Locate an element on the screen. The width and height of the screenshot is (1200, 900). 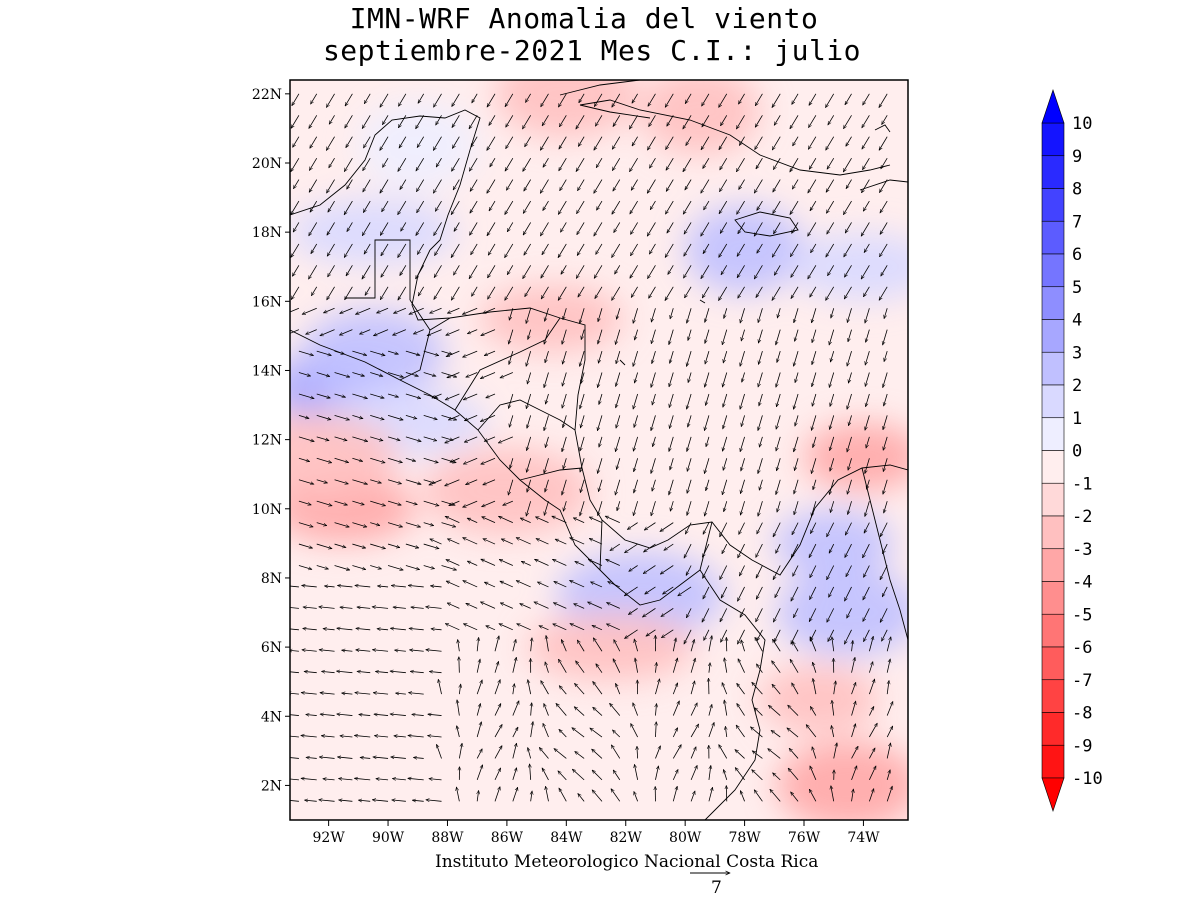
colorbar-label: 10 is located at coordinates (1082, 124).